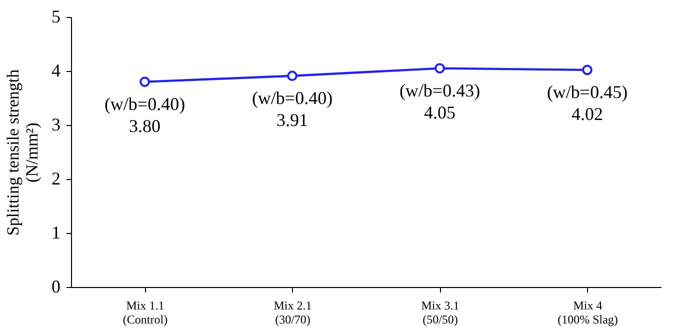 This screenshot has height=335, width=685. I want to click on y-tick-label: 2, so click(56, 178).